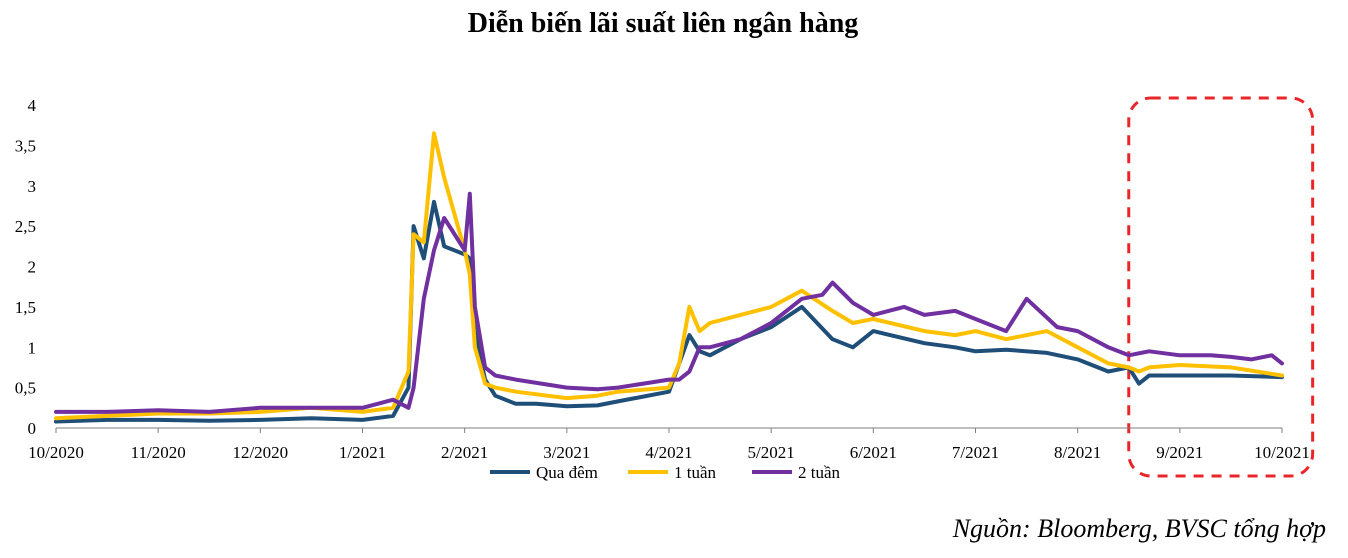  What do you see at coordinates (25, 307) in the screenshot?
I see `y-tick-label: 1,5` at bounding box center [25, 307].